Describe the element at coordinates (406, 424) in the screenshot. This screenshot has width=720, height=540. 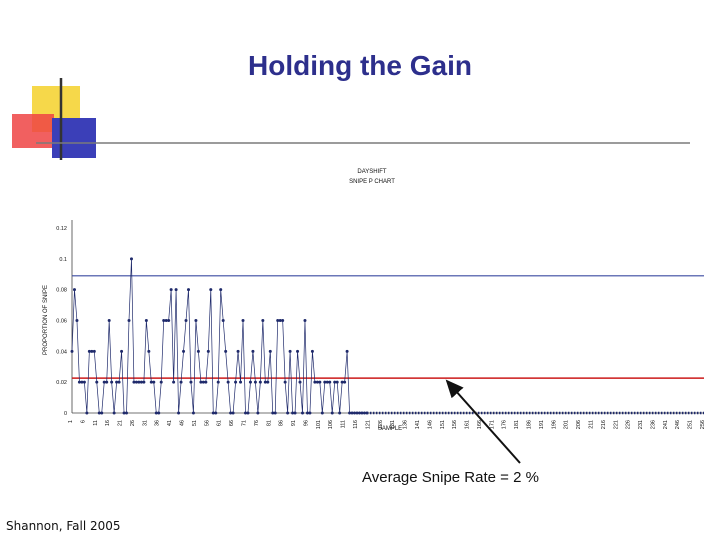
I see `x-tick-label: 136` at that location.